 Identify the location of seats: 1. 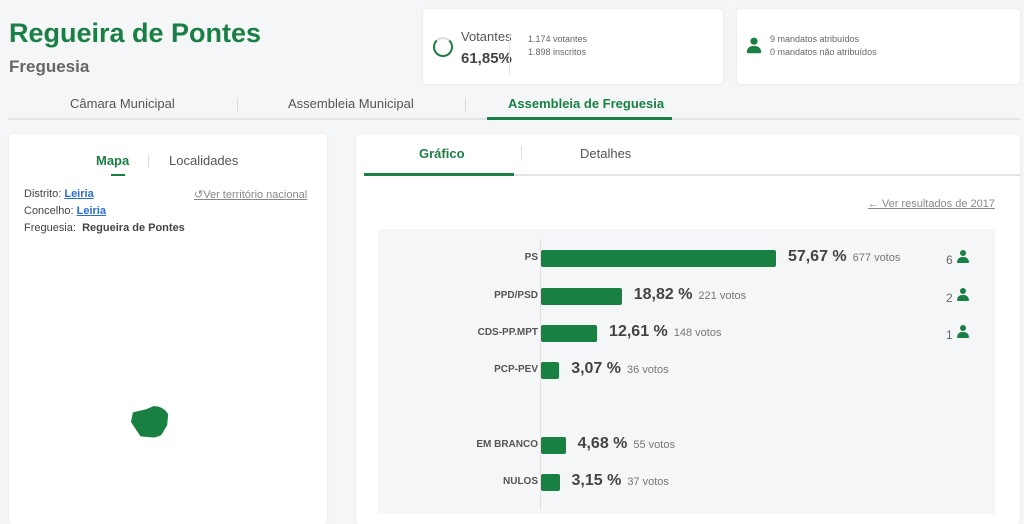
(958, 333).